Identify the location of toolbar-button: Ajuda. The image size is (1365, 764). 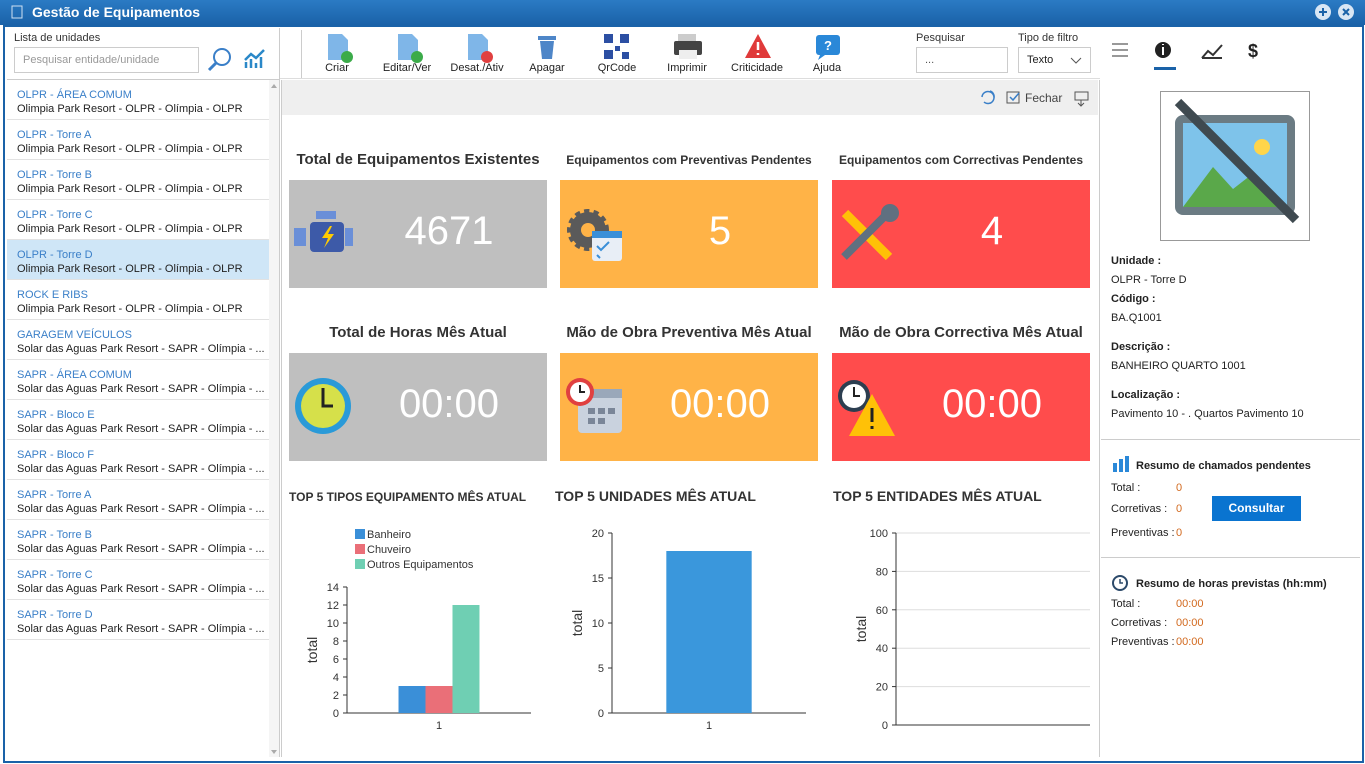
(827, 68).